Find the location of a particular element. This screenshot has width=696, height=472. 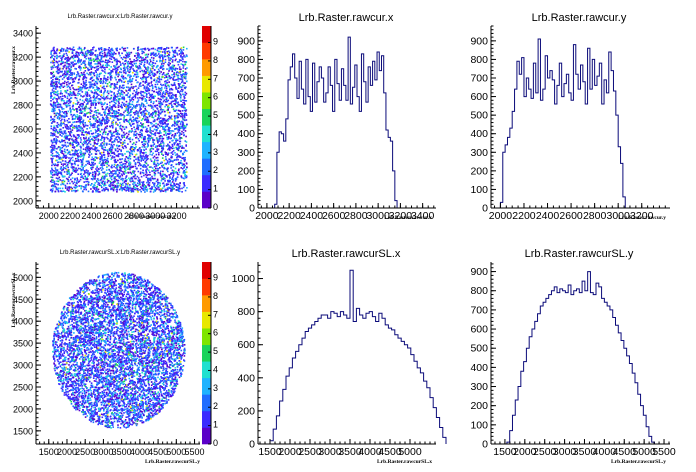

colorbar-tick-label: 4 is located at coordinates (215, 133).